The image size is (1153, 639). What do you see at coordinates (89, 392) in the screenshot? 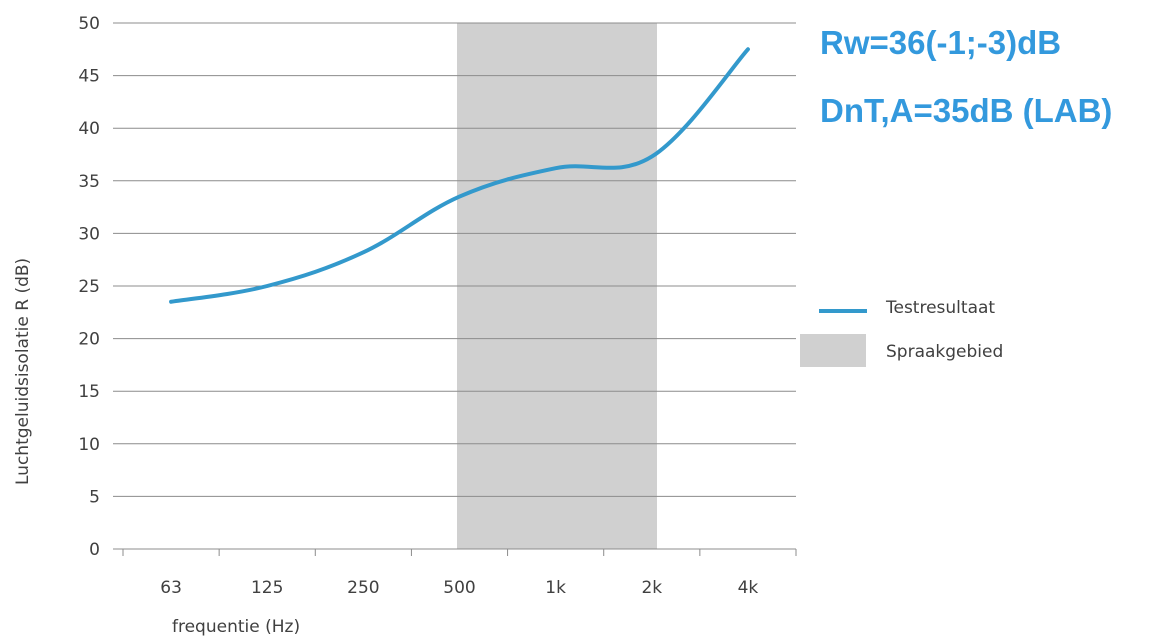
I see `y-tick-label: 15` at bounding box center [89, 392].